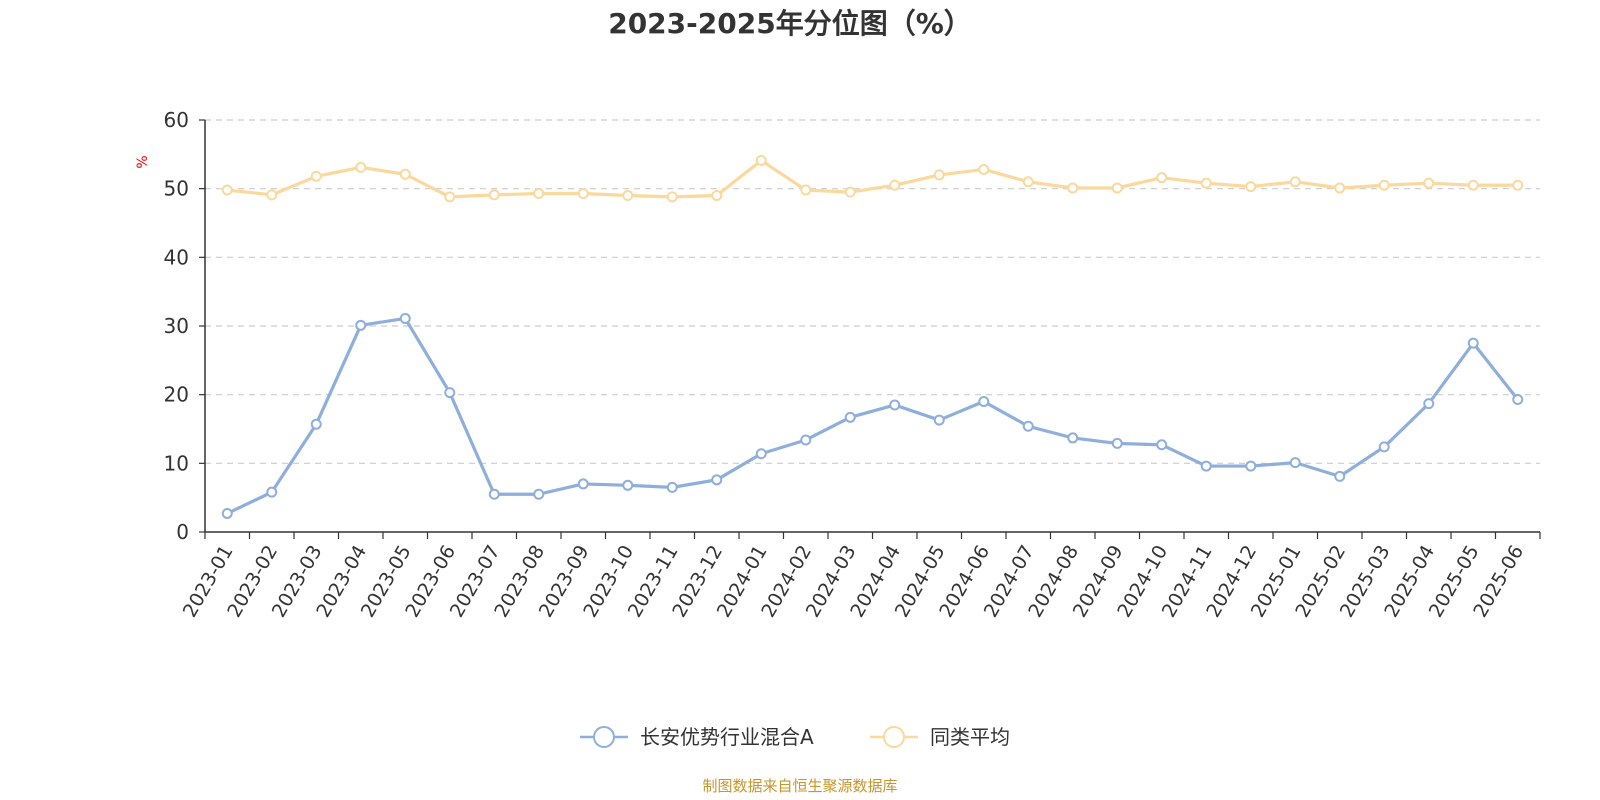  I want to click on y-axis-unit: %, so click(143, 161).